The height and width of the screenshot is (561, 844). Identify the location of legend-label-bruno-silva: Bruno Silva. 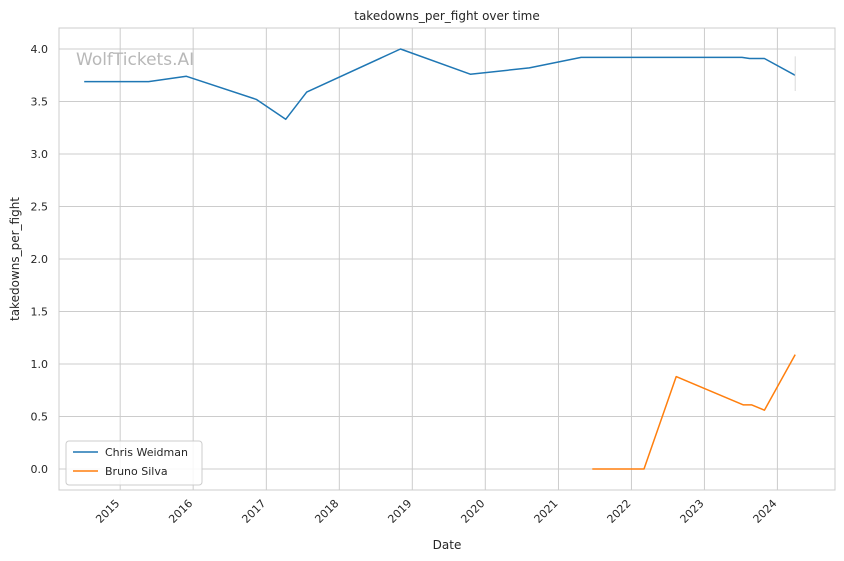
(136, 471).